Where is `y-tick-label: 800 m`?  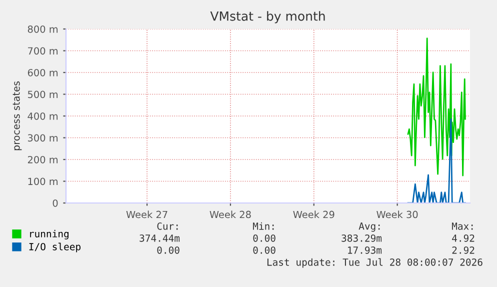 y-tick-label: 800 m is located at coordinates (43, 29).